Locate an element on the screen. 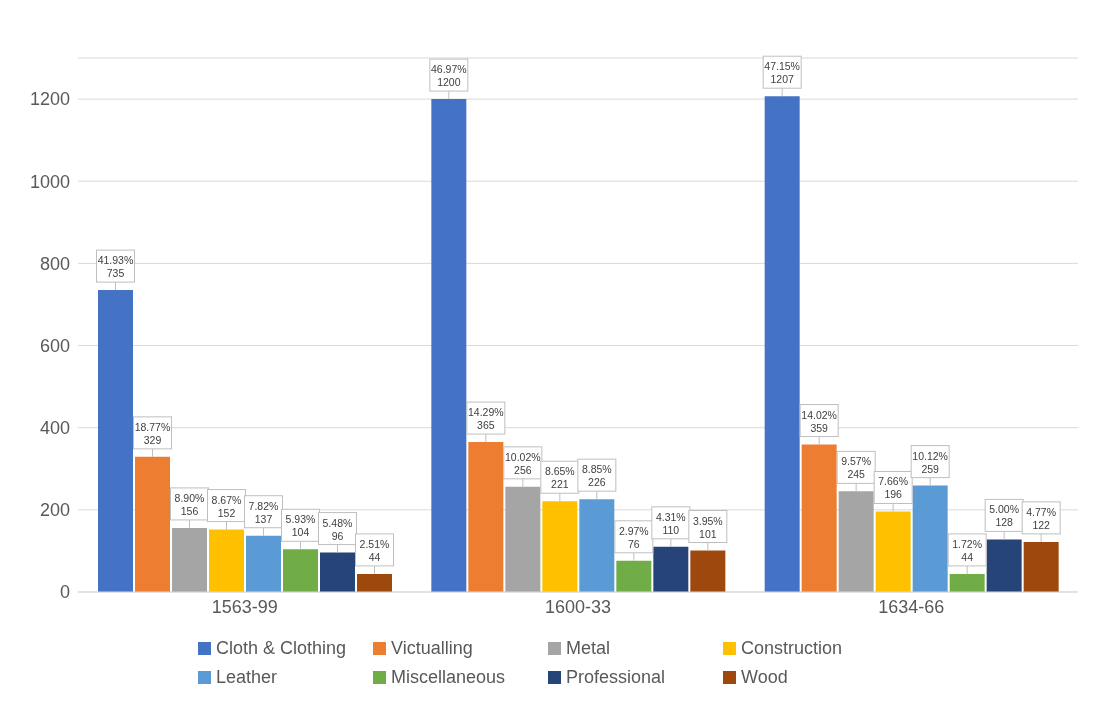 Image resolution: width=1099 pixels, height=715 pixels. data-label: 10.12% 259 is located at coordinates (930, 462).